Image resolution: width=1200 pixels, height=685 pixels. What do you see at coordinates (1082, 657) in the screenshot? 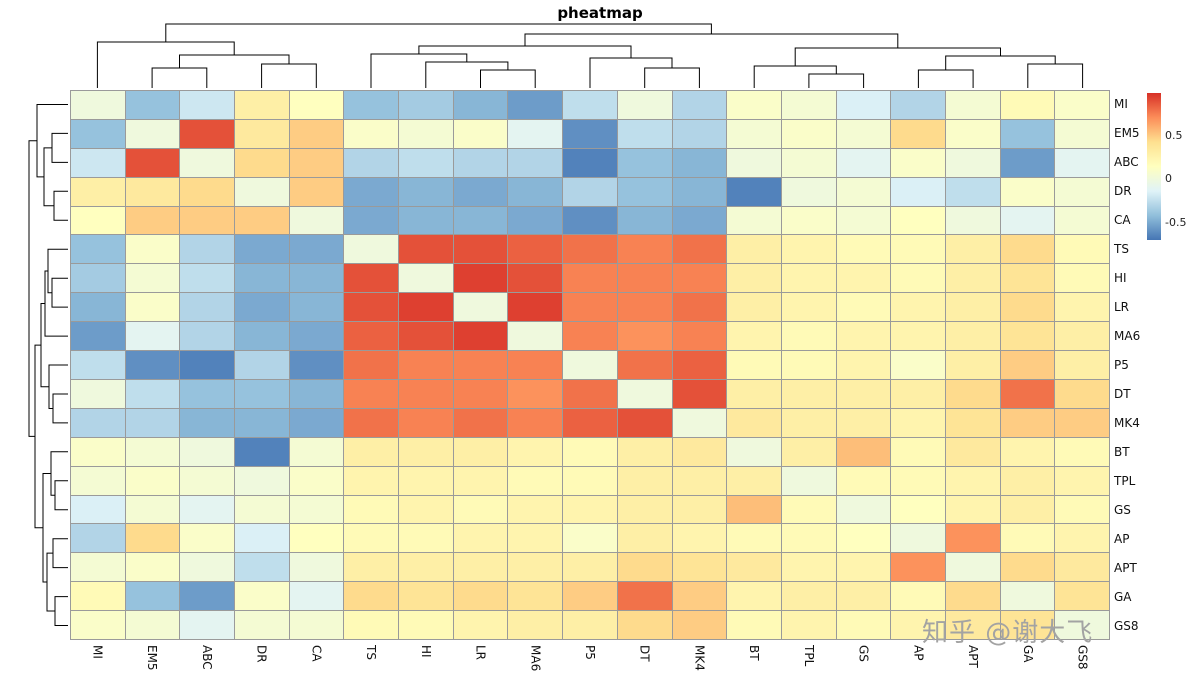
I see `column-label: GS8` at bounding box center [1082, 657].